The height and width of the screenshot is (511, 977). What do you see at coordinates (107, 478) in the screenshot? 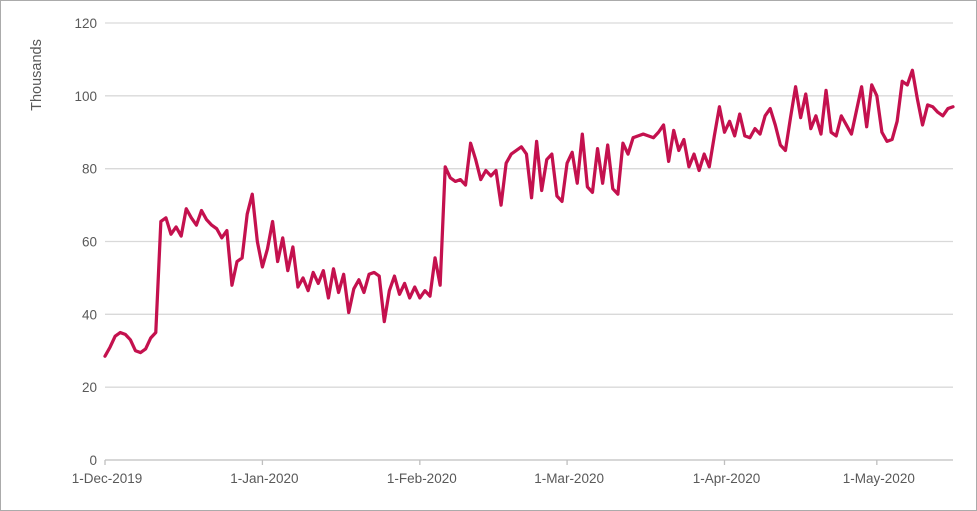
I see `x-tick-label: 1-Dec-2019` at bounding box center [107, 478].